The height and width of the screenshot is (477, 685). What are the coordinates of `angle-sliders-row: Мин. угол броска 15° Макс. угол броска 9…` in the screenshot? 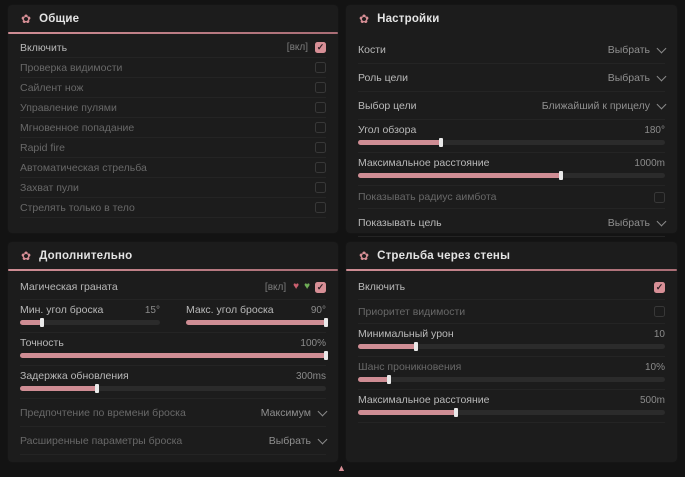 It's located at (174, 316).